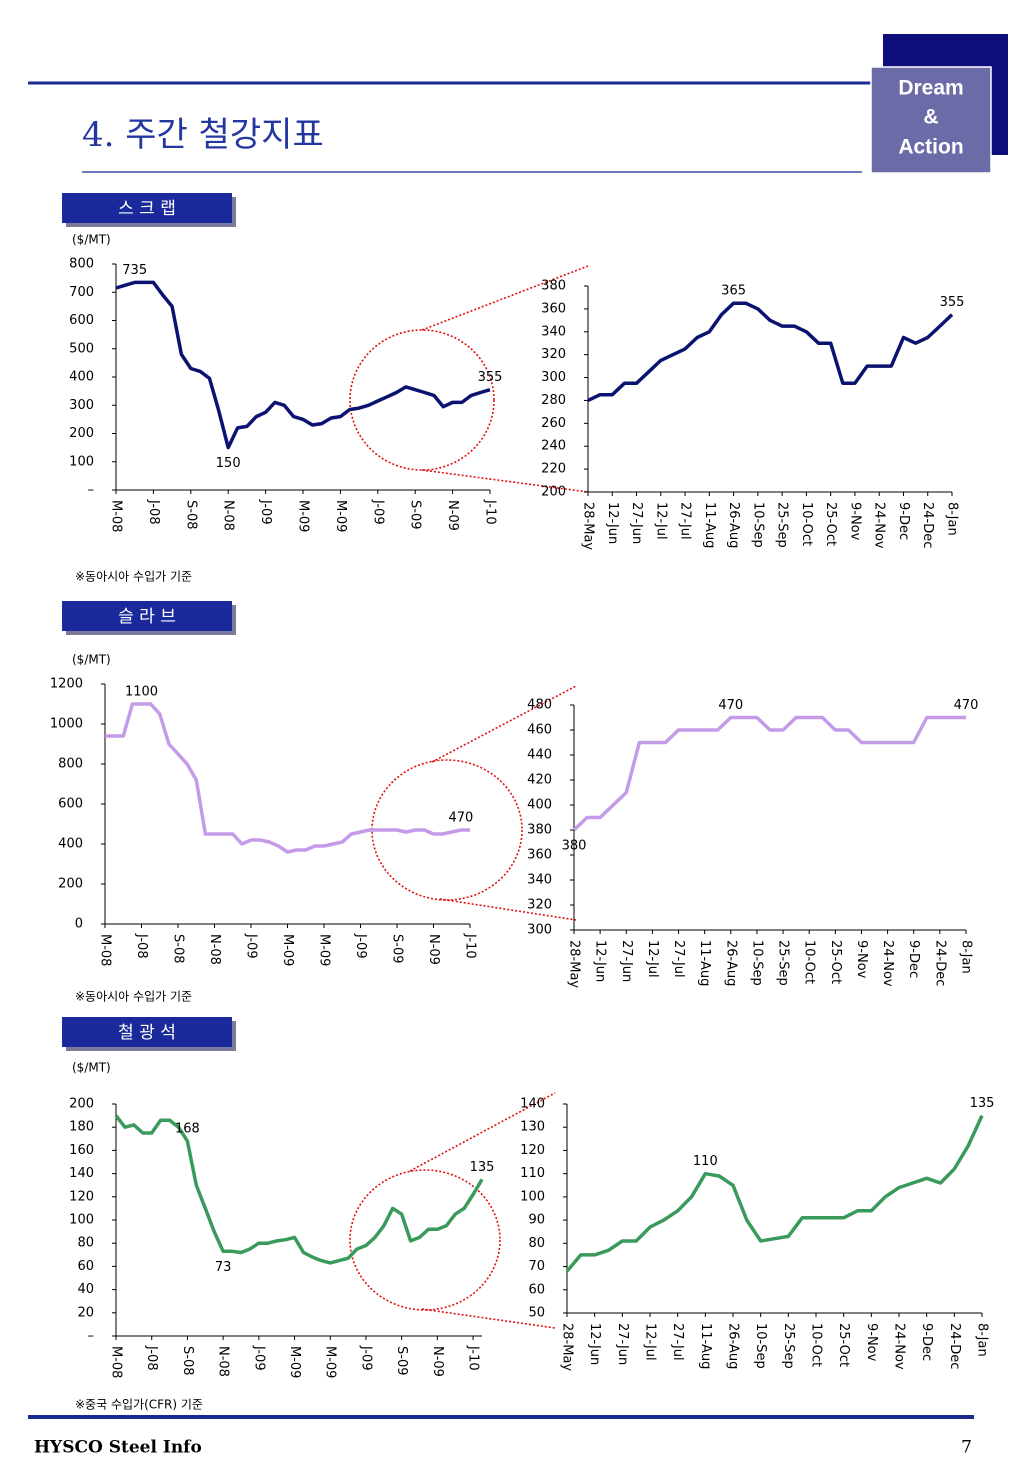  What do you see at coordinates (835, 962) in the screenshot?
I see `x-tick-label: 25-Oct` at bounding box center [835, 962].